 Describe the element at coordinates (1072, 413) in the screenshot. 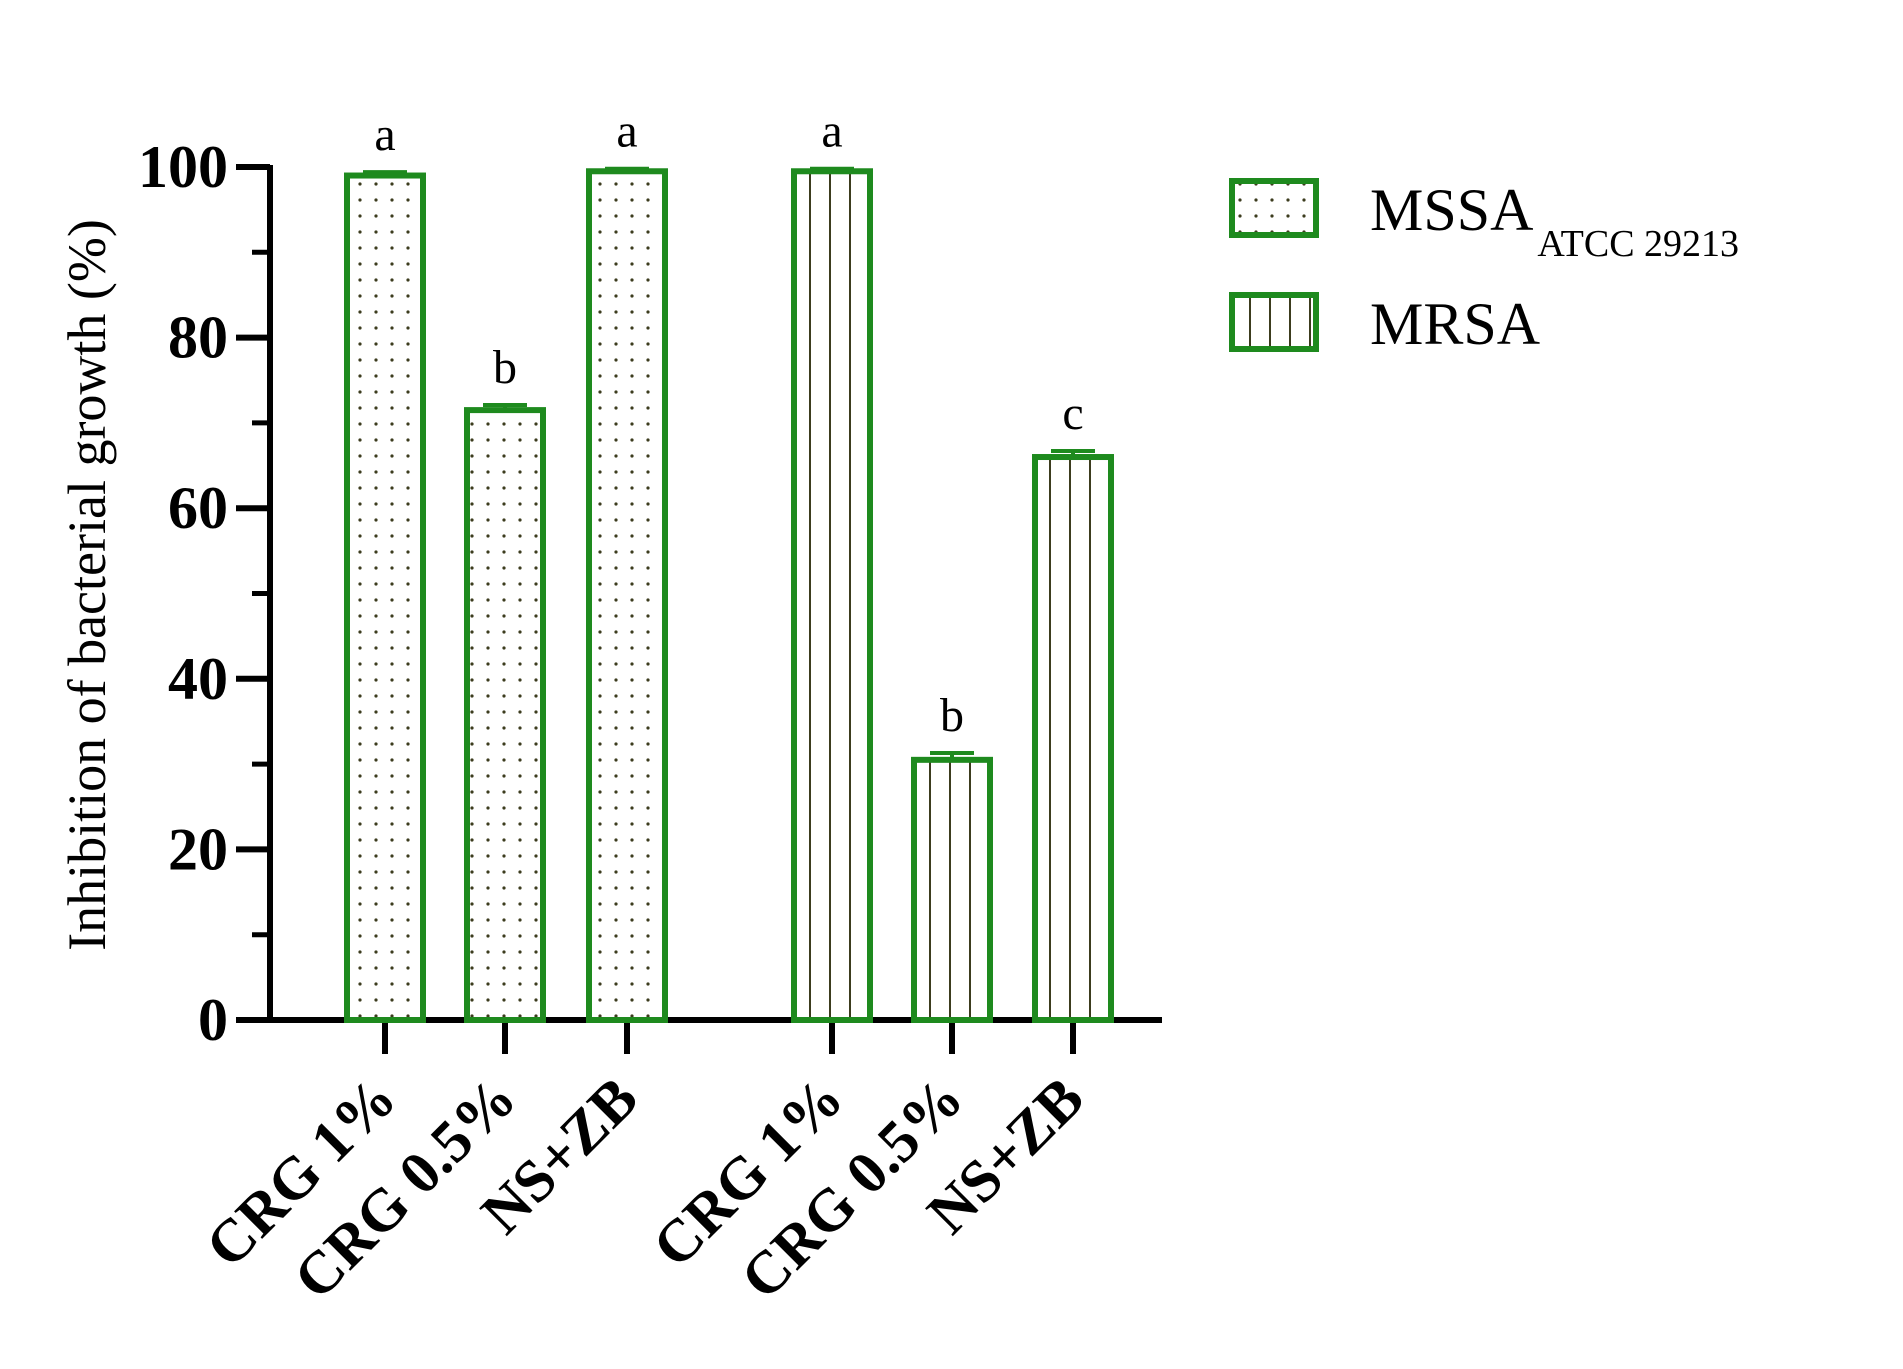

I see `significance-label: c` at that location.